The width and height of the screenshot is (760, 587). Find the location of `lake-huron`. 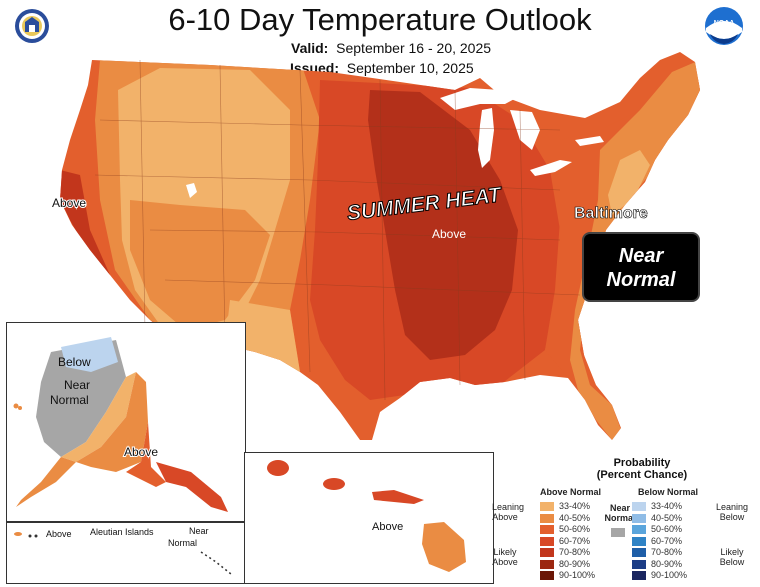

lake-huron is located at coordinates (525, 130).